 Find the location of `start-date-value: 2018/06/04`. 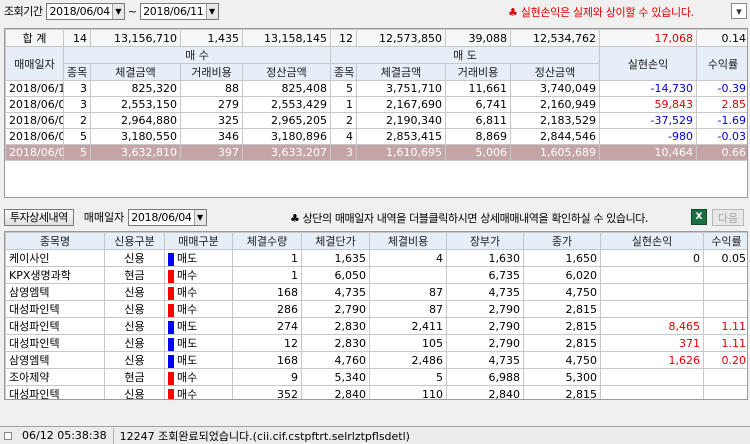

start-date-value: 2018/06/04 is located at coordinates (79, 11).